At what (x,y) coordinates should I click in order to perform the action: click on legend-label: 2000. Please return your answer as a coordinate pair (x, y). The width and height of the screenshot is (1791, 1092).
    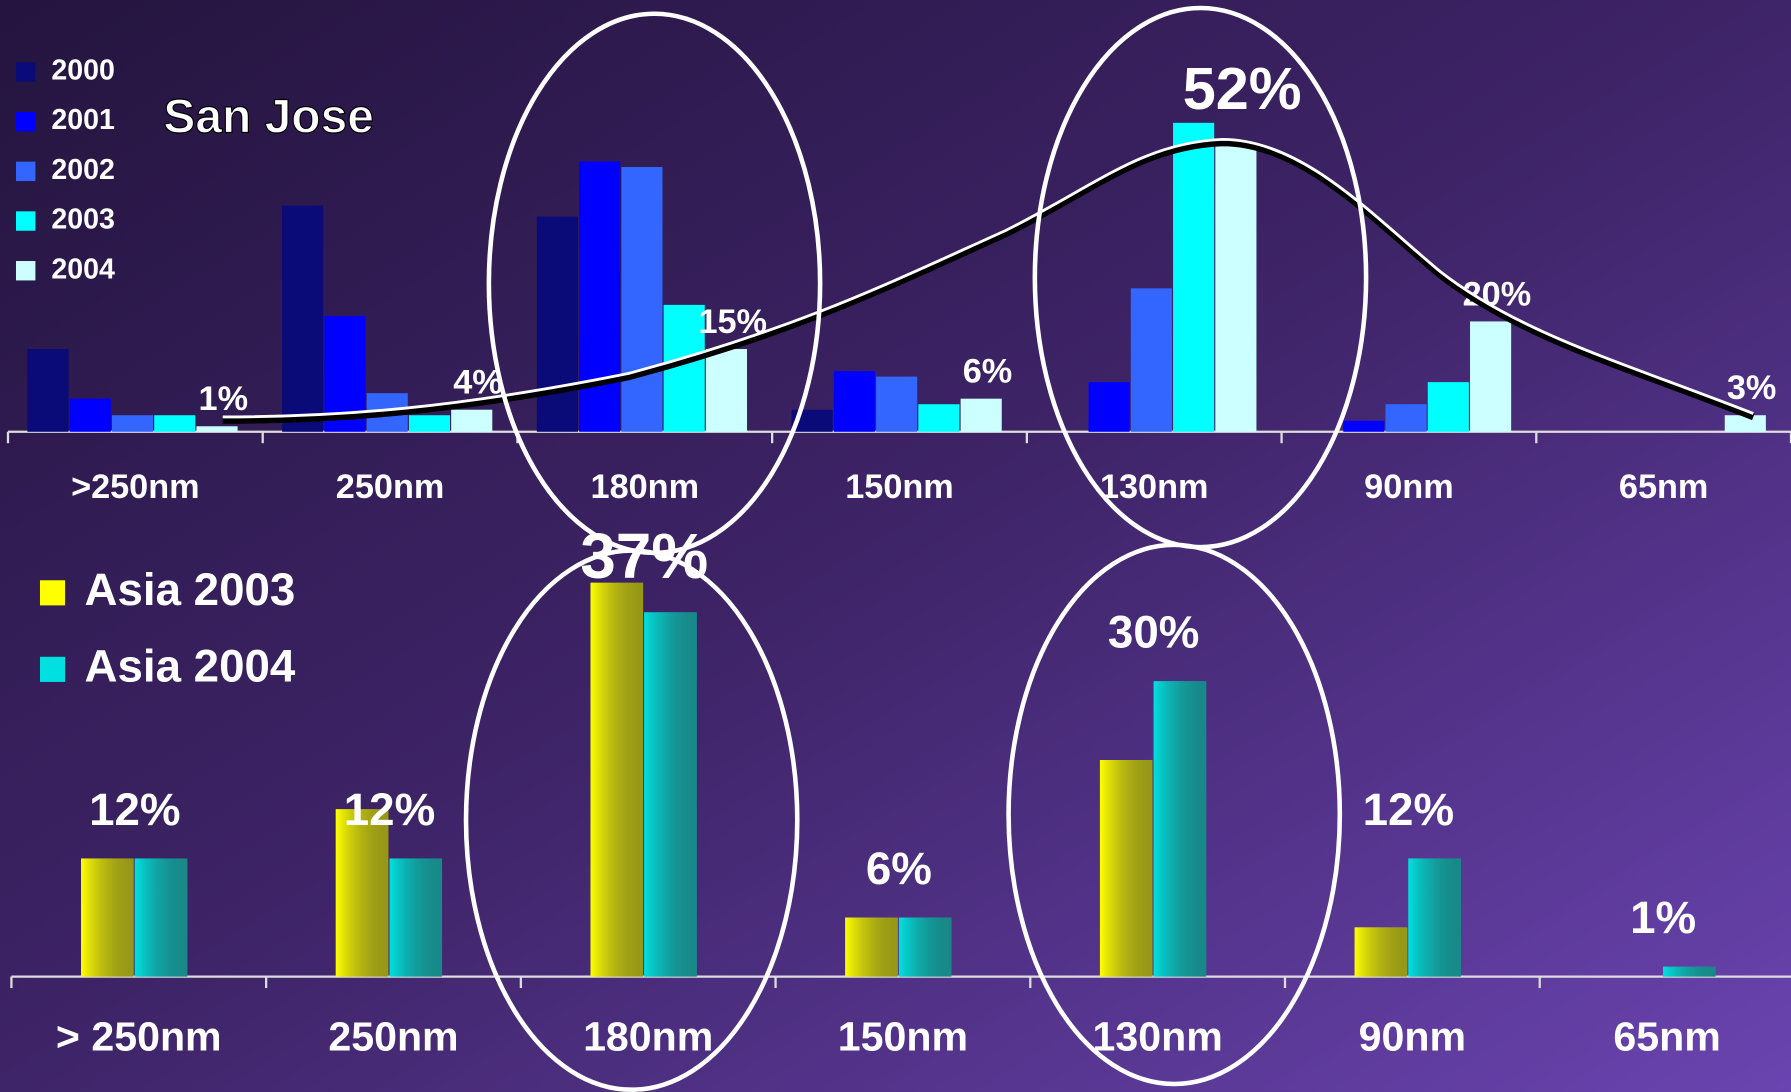
    Looking at the image, I should click on (83, 71).